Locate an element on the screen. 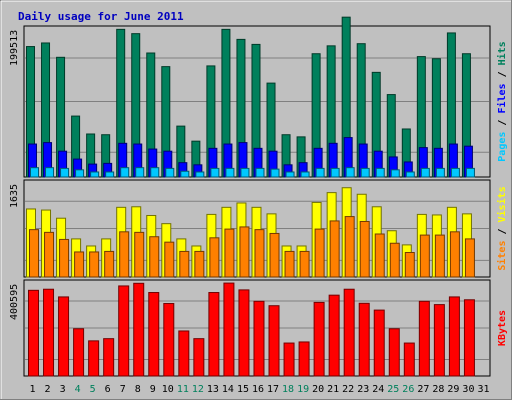 The width and height of the screenshot is (512, 400). x-tick-label: 29 is located at coordinates (453, 389).